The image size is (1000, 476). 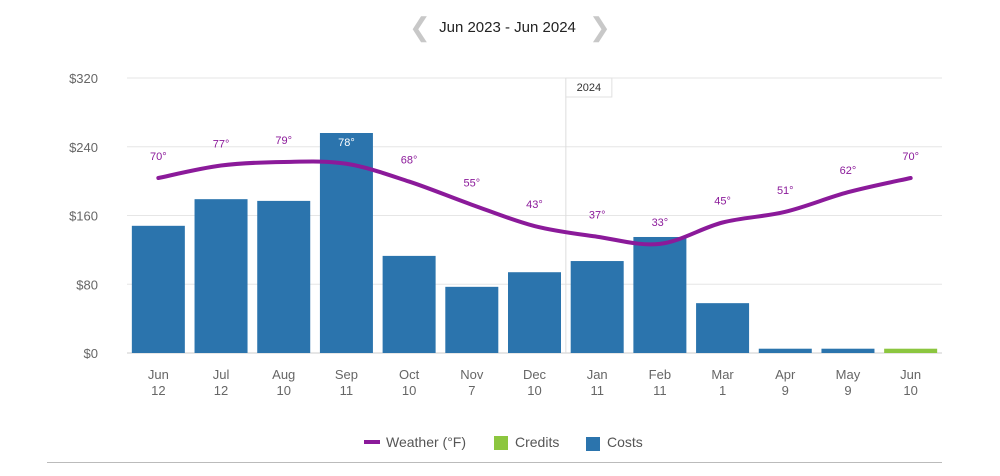 What do you see at coordinates (597, 374) in the screenshot?
I see `x-tick-label: Jan` at bounding box center [597, 374].